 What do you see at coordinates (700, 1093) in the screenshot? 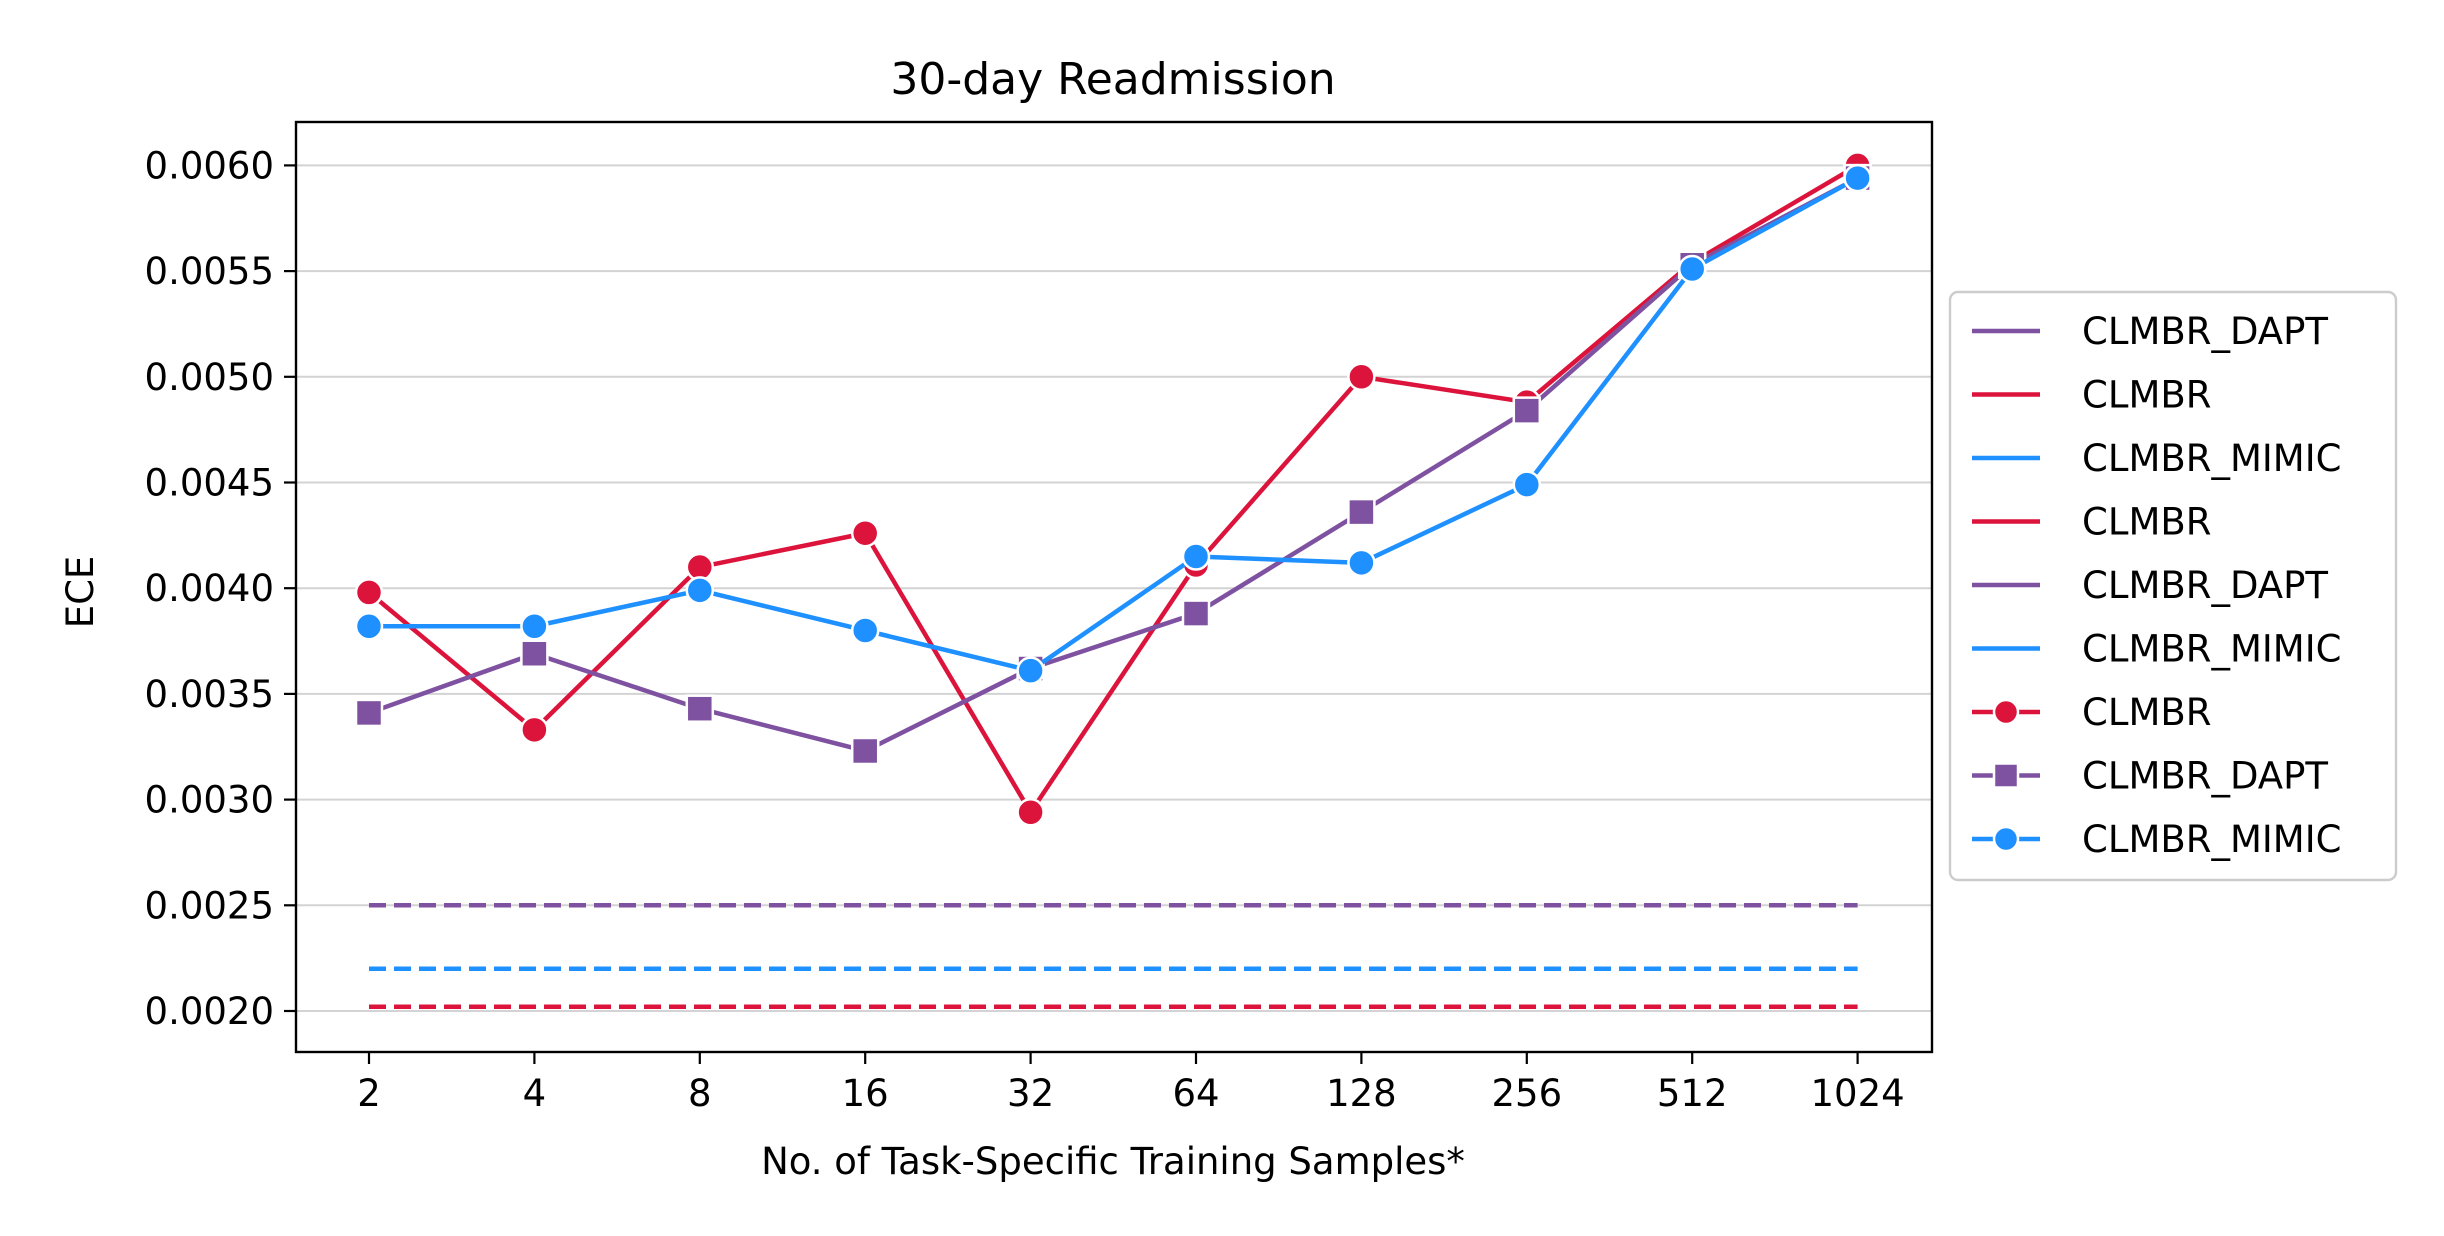
I see `x-tick-label: 8` at bounding box center [700, 1093].